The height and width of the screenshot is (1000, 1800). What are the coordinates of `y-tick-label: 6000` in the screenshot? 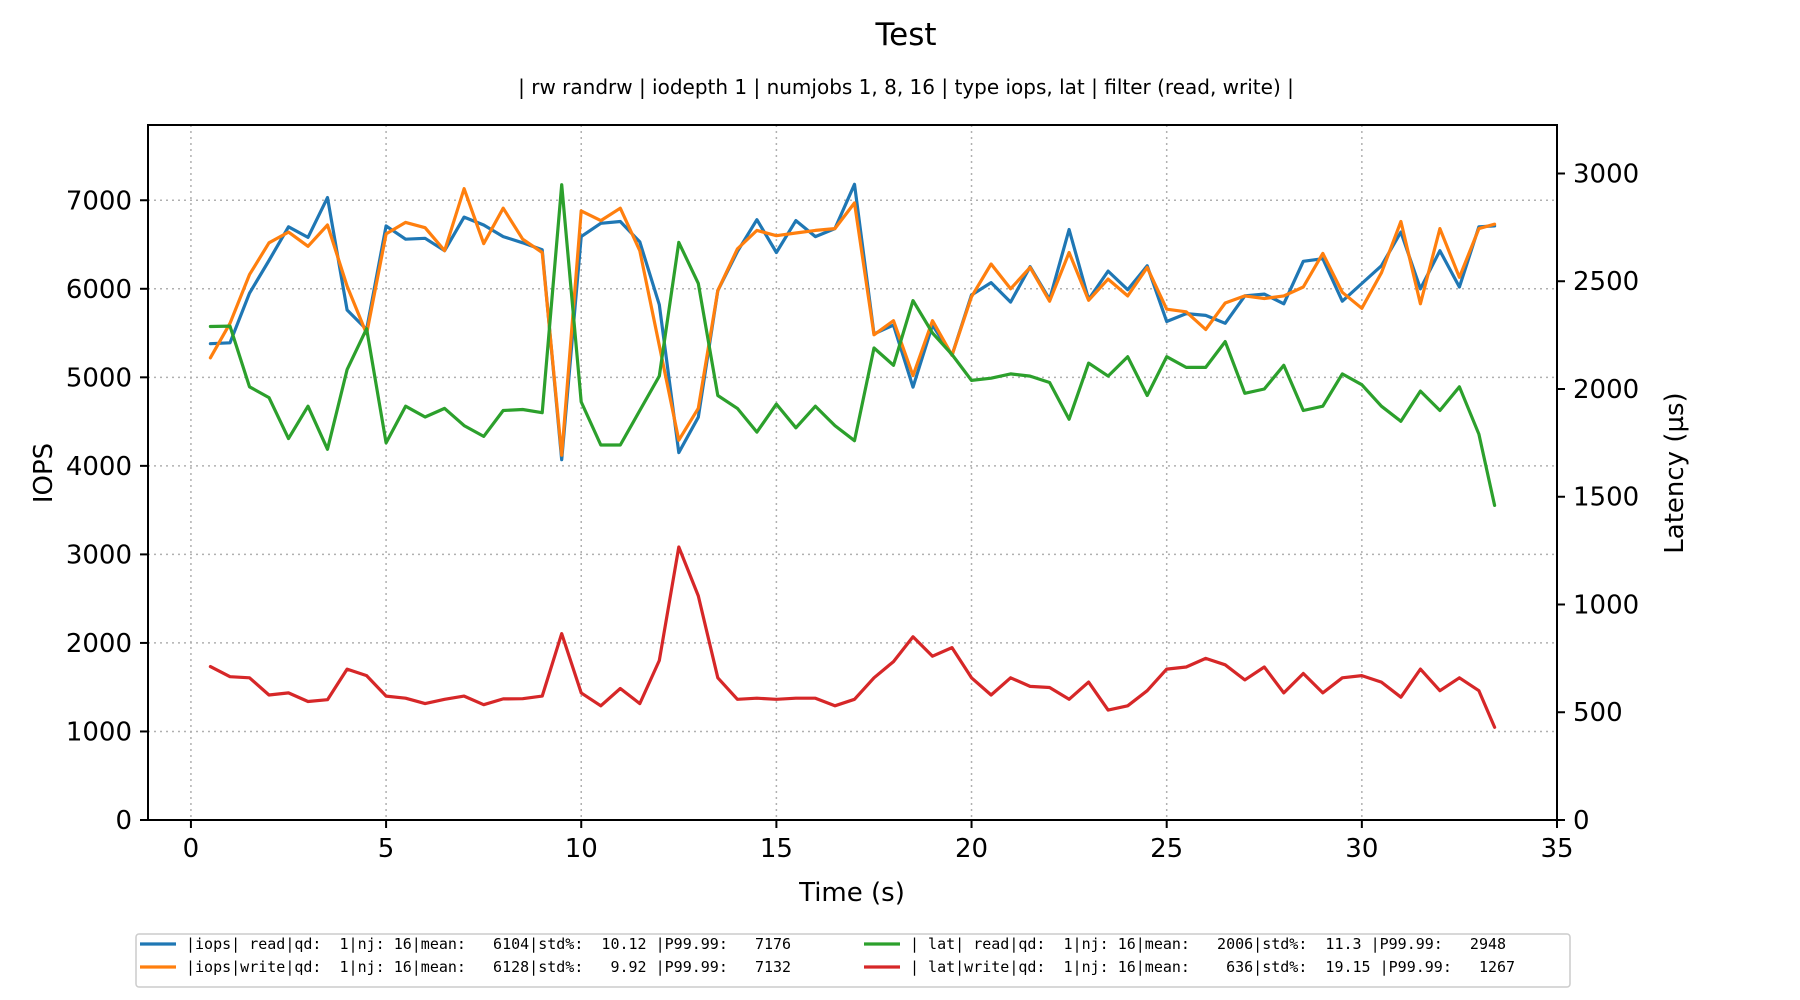 It's located at (99, 290).